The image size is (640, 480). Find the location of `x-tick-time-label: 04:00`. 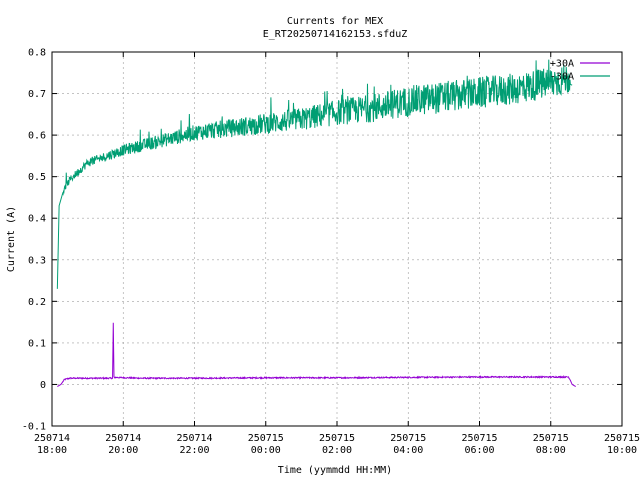

x-tick-time-label: 04:00 is located at coordinates (408, 450).